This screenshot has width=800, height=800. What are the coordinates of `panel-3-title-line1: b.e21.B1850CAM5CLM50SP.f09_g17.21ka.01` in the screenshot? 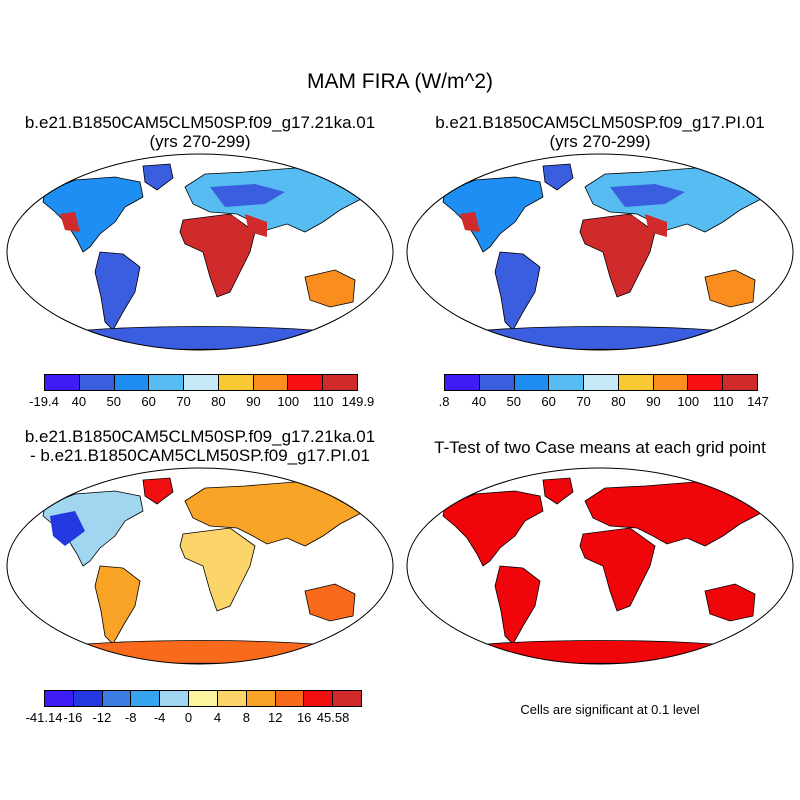 It's located at (200, 436).